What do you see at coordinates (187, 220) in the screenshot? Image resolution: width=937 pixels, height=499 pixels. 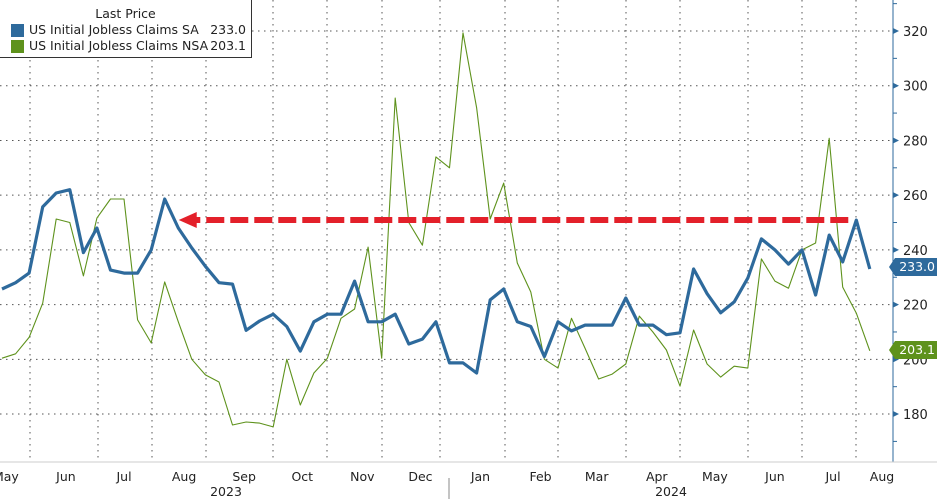 I see `arrowhead-icon` at bounding box center [187, 220].